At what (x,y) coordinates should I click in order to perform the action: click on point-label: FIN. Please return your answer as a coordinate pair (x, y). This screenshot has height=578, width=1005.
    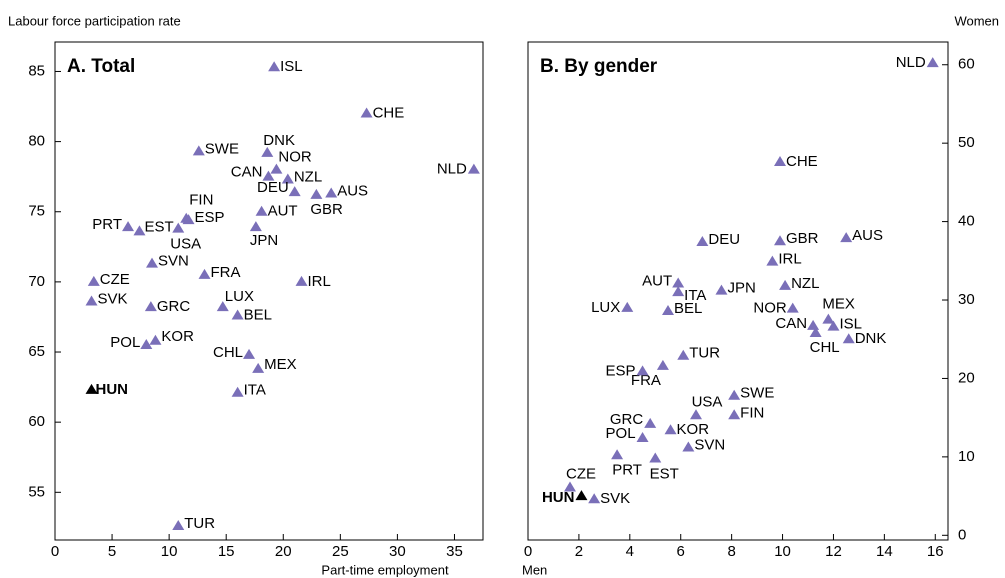
    Looking at the image, I should click on (752, 412).